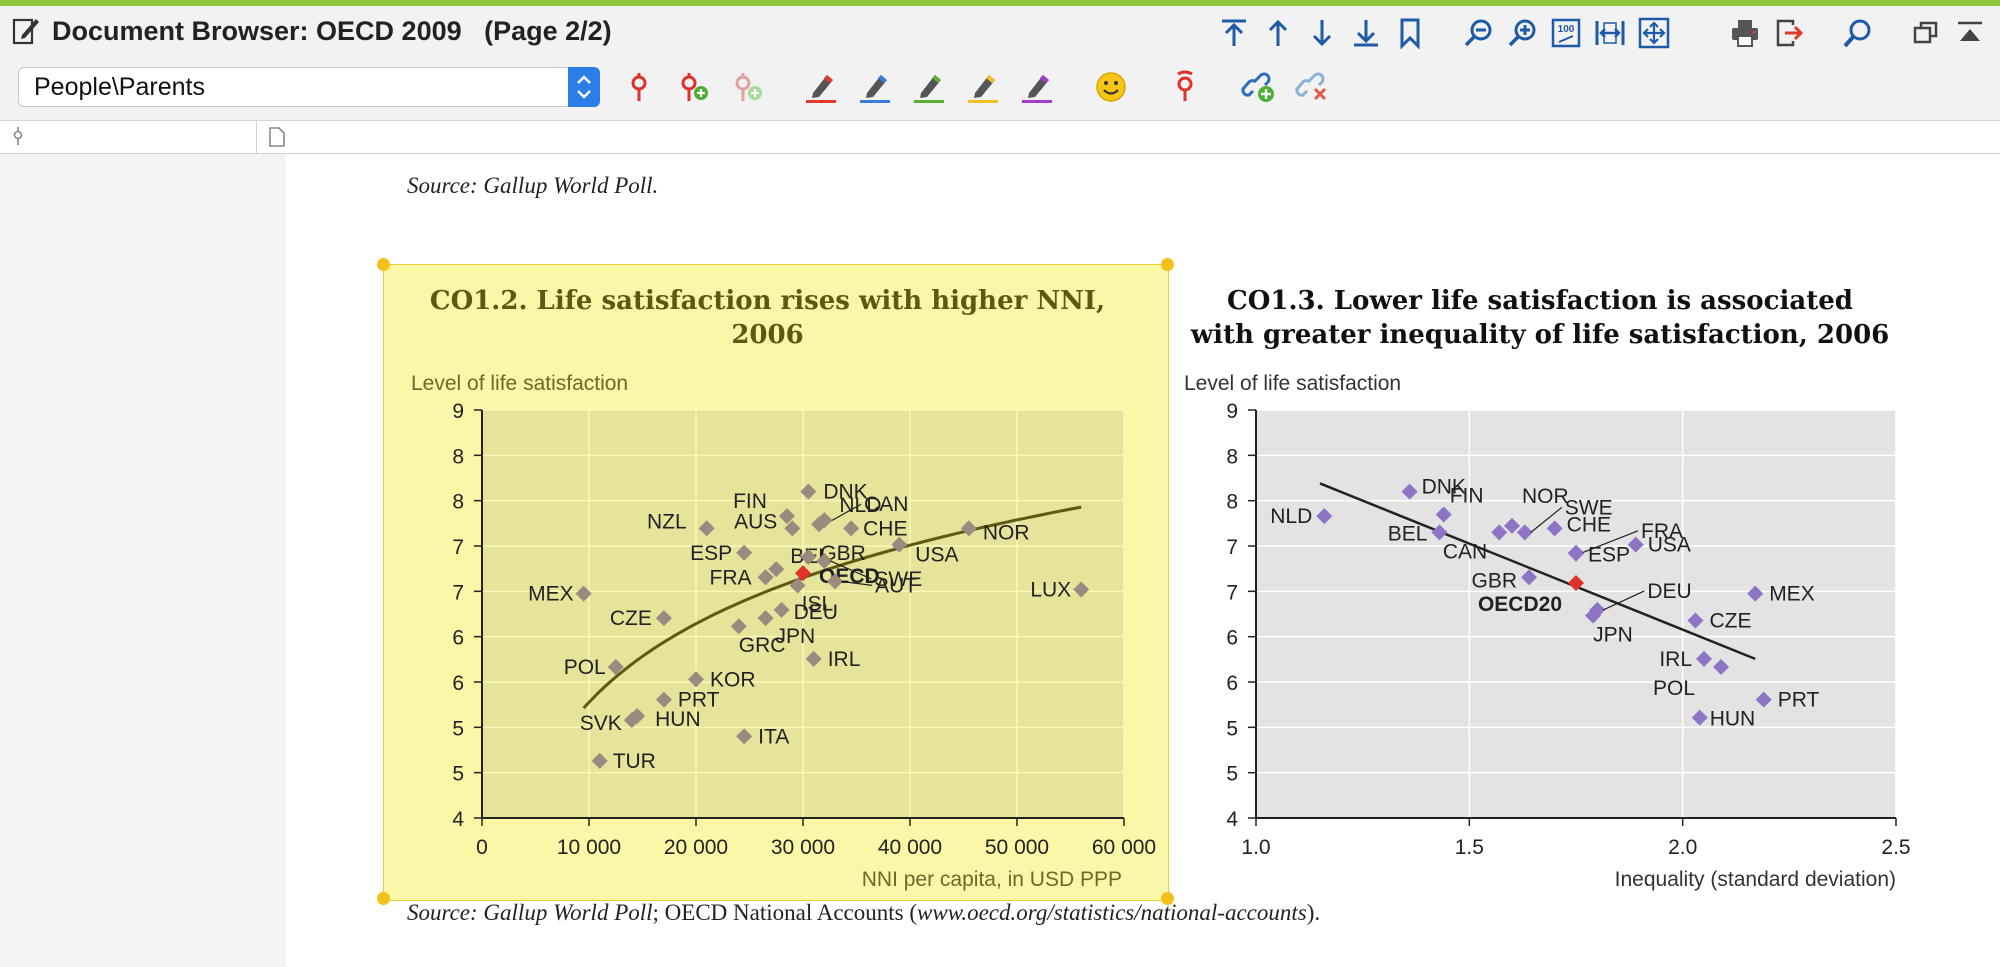 This screenshot has height=967, width=2000. What do you see at coordinates (824, 560) in the screenshot?
I see `chart1-point-swe` at bounding box center [824, 560].